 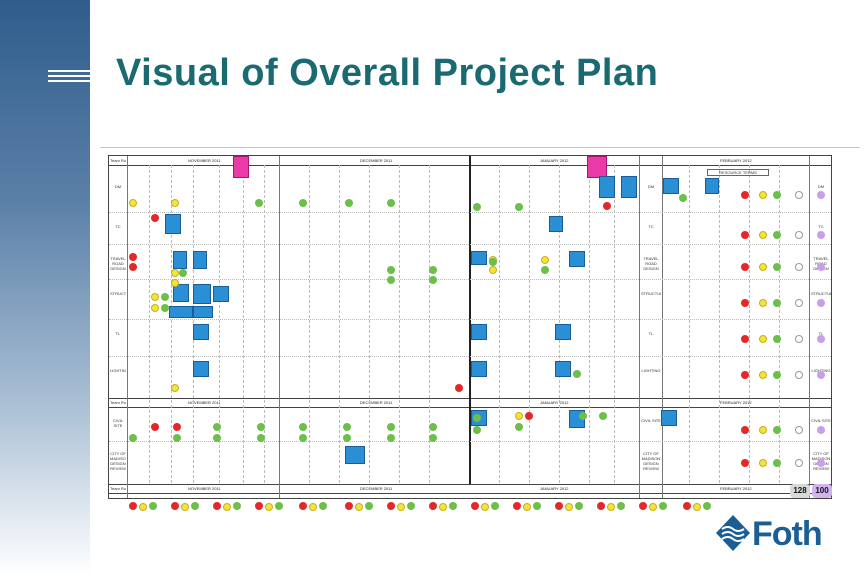 What do you see at coordinates (70, 77) in the screenshot?
I see `accent-lines` at bounding box center [70, 77].